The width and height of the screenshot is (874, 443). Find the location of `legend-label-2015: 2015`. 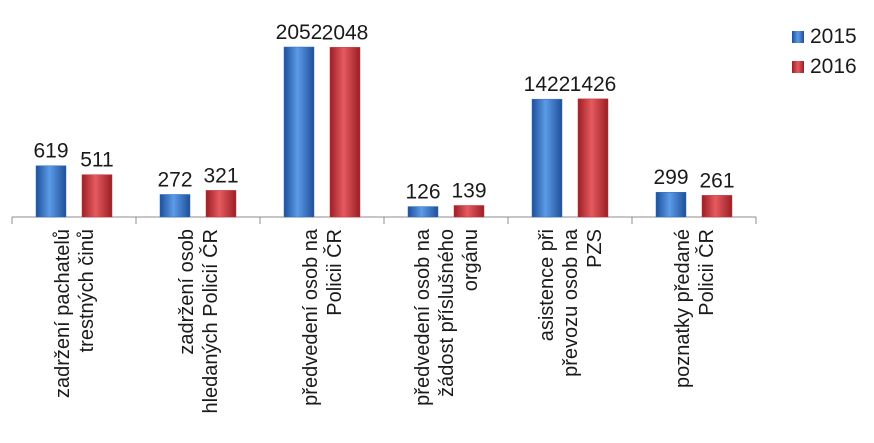

legend-label-2015: 2015 is located at coordinates (833, 36).